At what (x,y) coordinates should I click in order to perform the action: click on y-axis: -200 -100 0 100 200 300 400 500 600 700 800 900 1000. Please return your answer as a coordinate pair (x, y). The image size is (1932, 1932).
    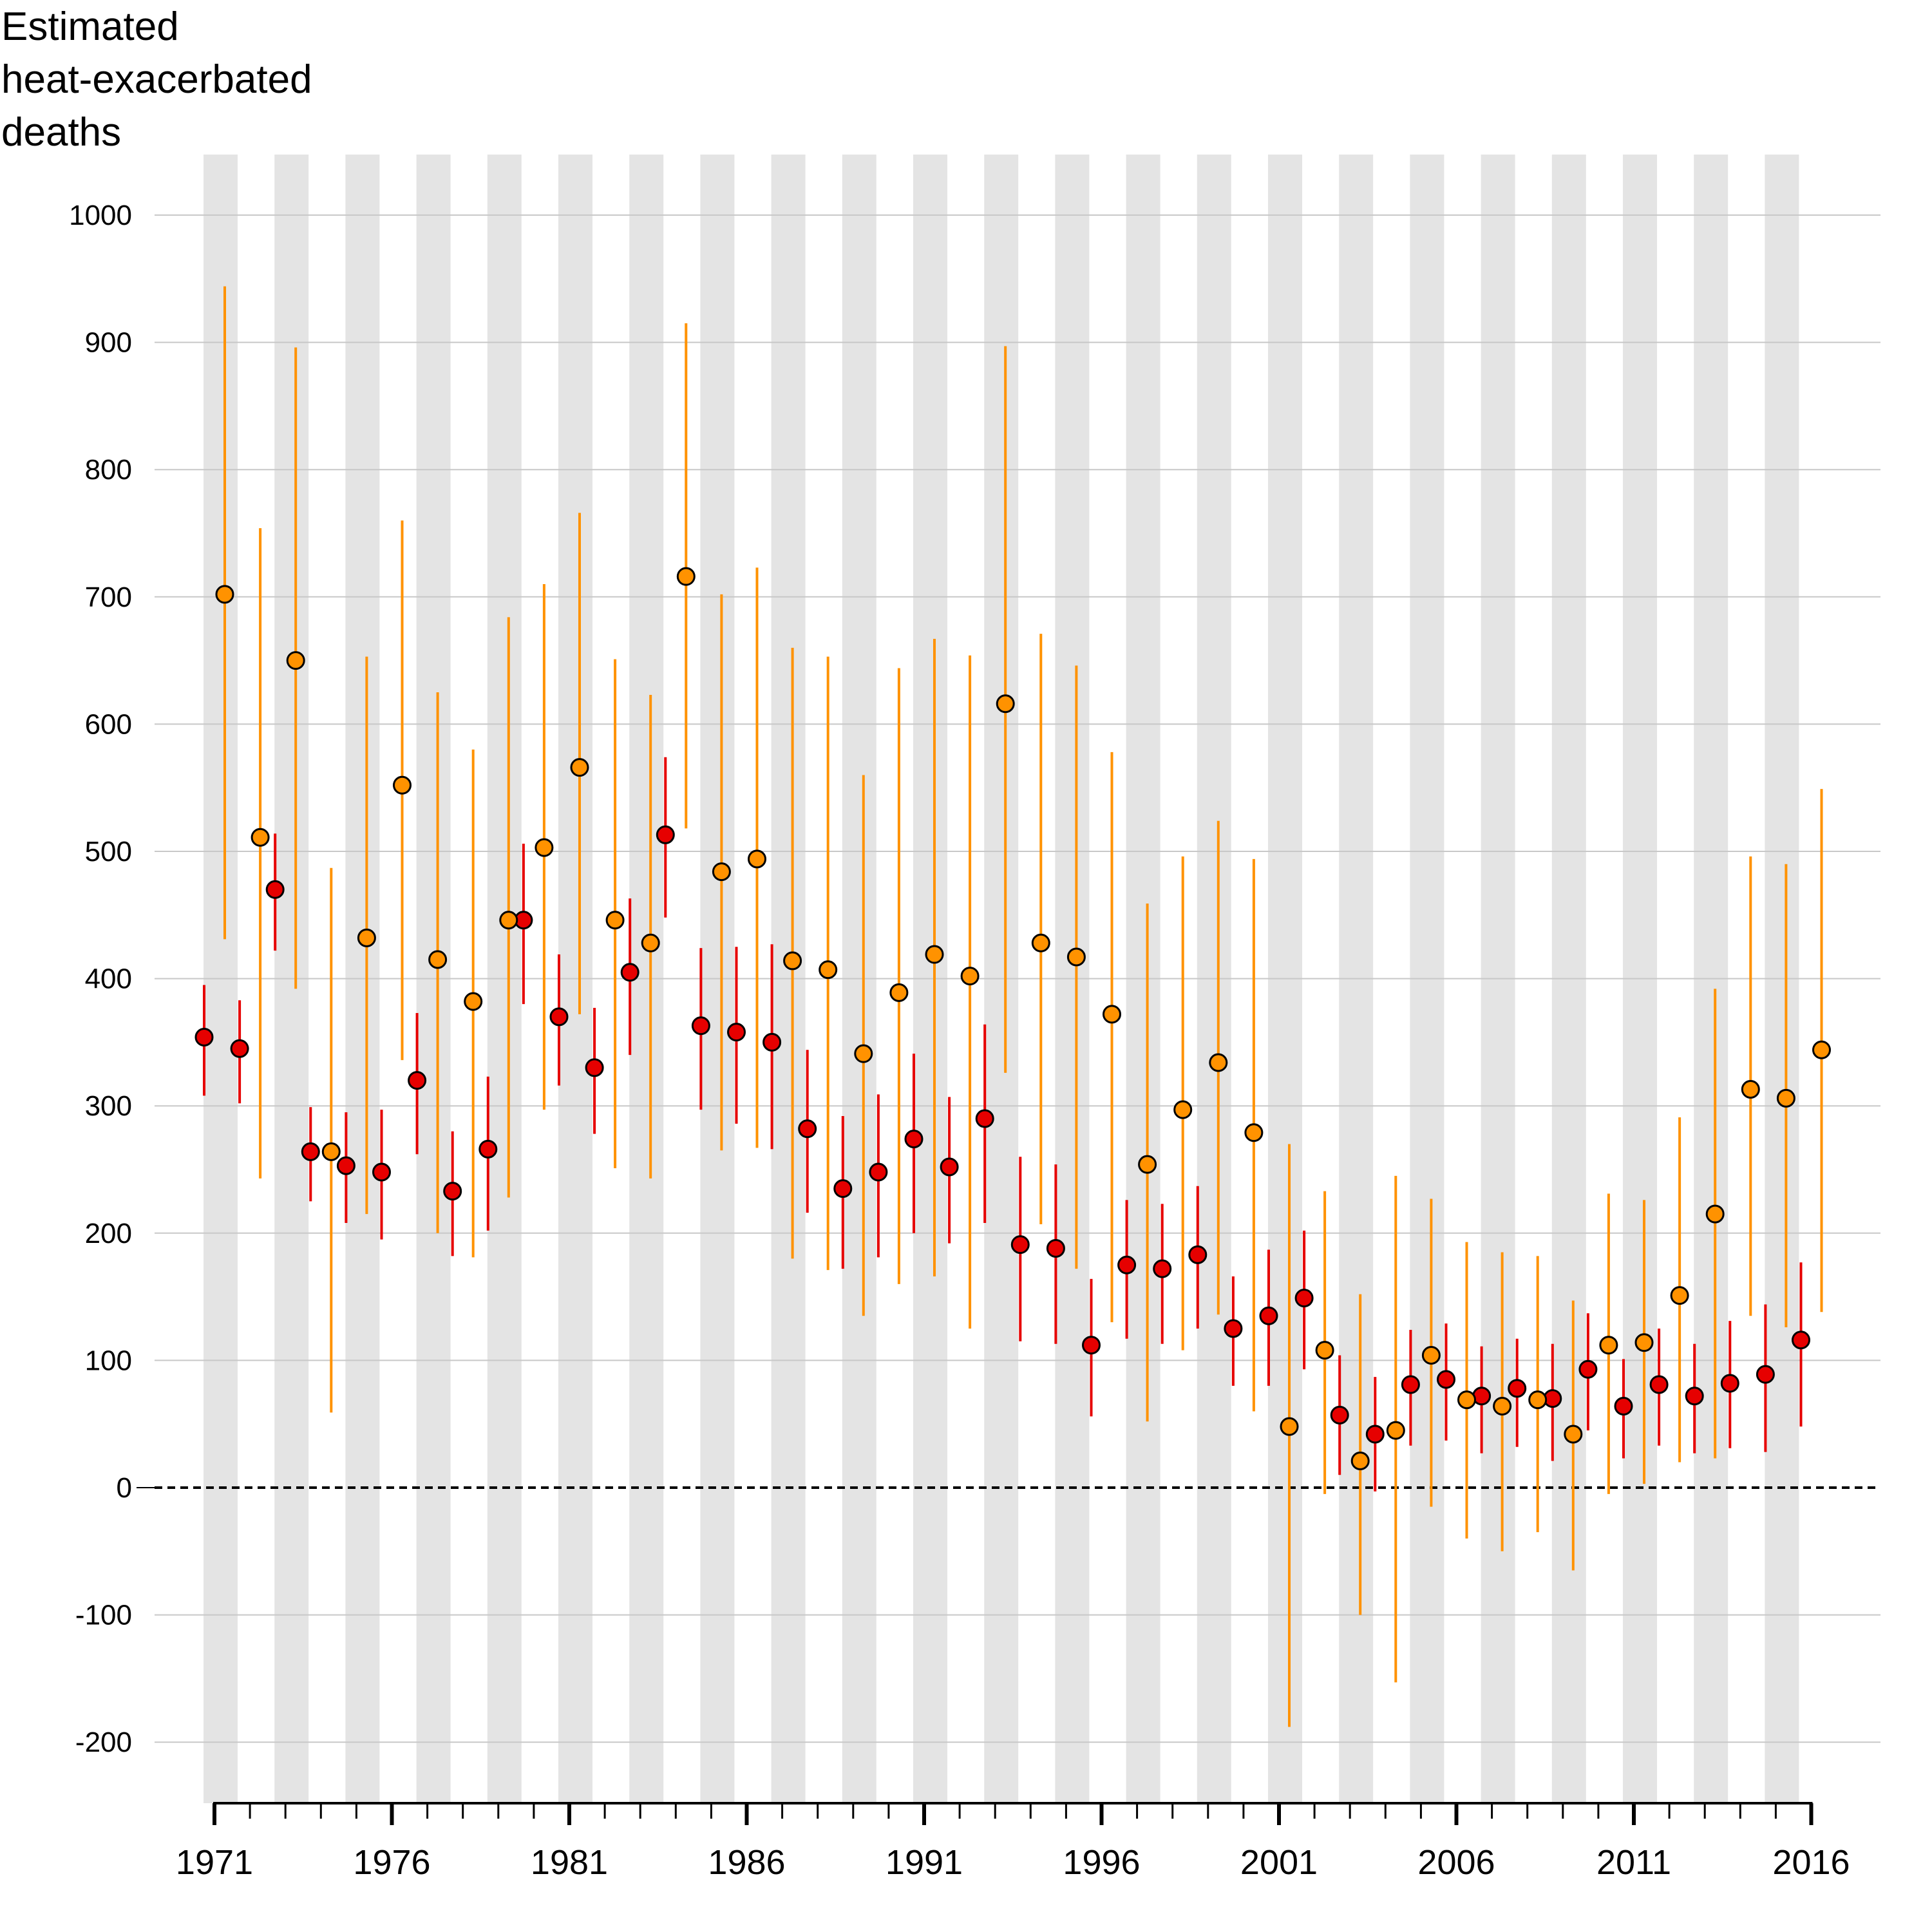
    Looking at the image, I should click on (100, 979).